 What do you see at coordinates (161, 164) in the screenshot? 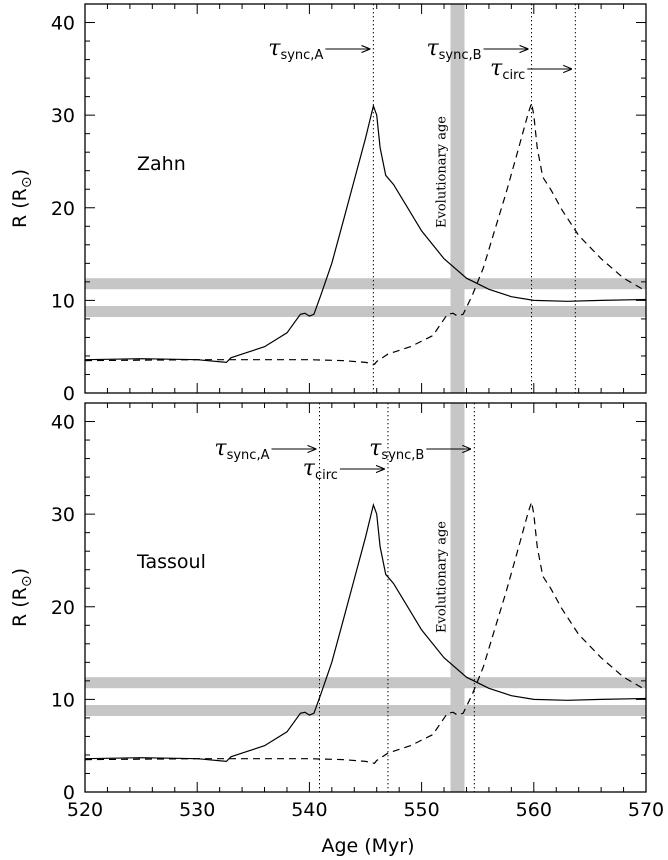
I see `panel-label: Zahn` at bounding box center [161, 164].